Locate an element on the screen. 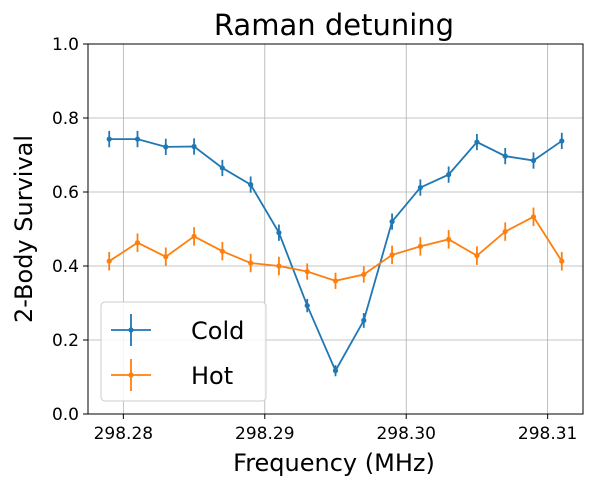 This screenshot has width=596, height=487. legend-box is located at coordinates (183, 351).